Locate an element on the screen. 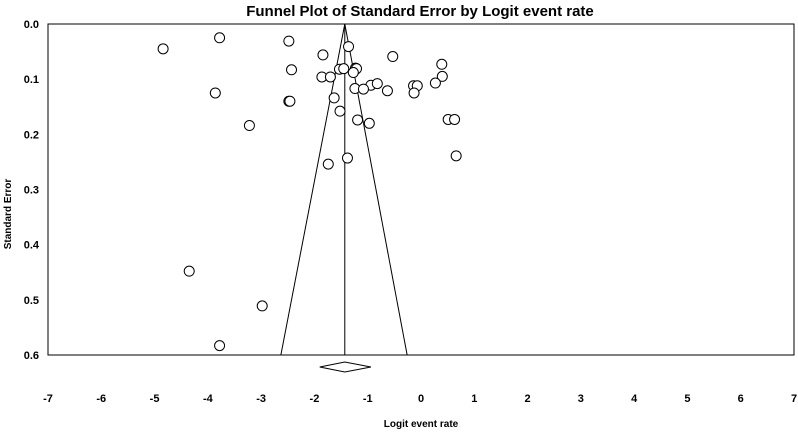 This screenshot has height=432, width=798. x-tick-label: -6 is located at coordinates (101, 399).